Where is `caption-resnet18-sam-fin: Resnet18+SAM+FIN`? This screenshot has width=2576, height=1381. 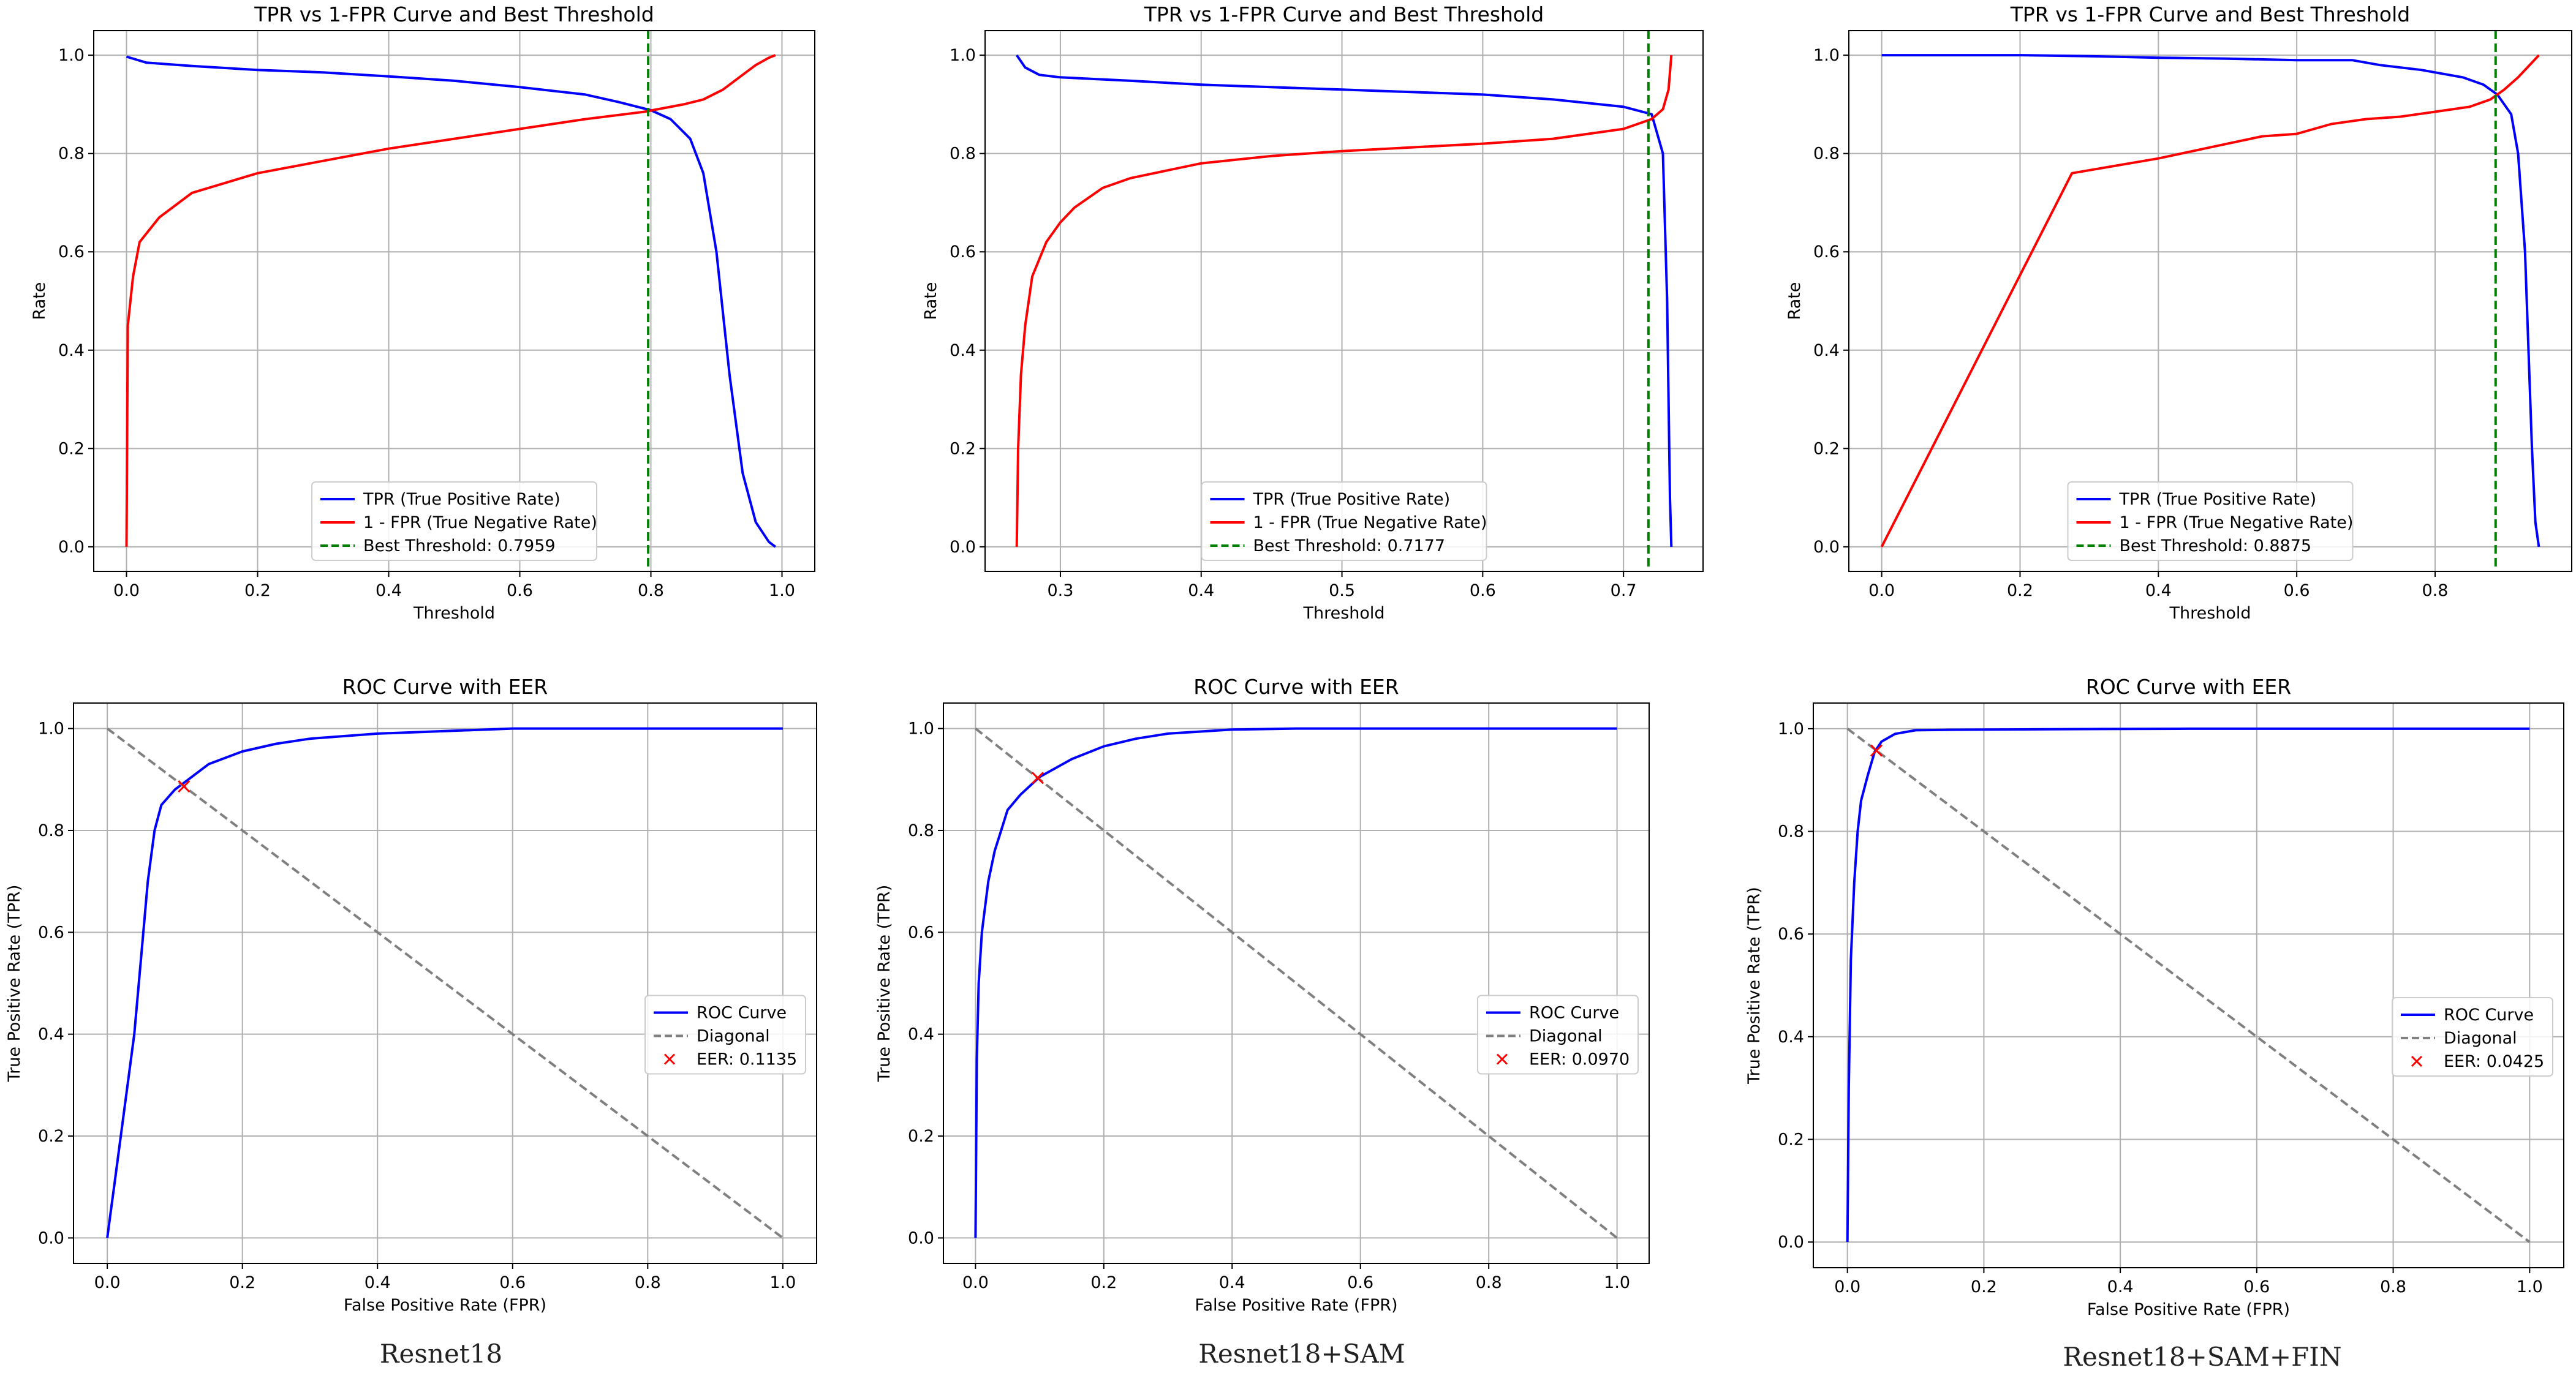
caption-resnet18-sam-fin: Resnet18+SAM+FIN is located at coordinates (2202, 1357).